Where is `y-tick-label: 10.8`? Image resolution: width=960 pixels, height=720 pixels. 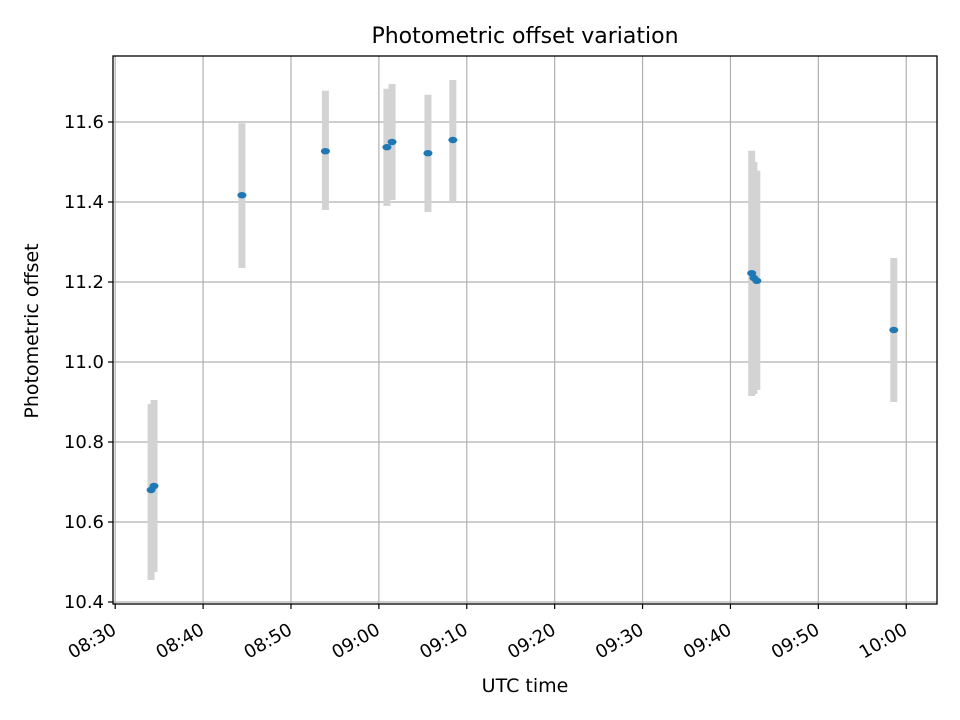
y-tick-label: 10.8 is located at coordinates (84, 442).